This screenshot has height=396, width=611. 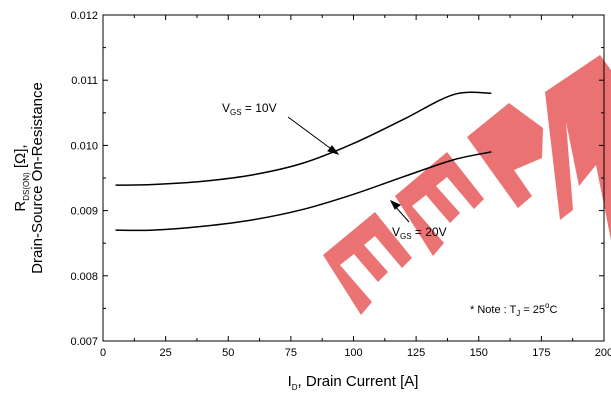 What do you see at coordinates (166, 353) in the screenshot?
I see `x-tick-label: 25` at bounding box center [166, 353].